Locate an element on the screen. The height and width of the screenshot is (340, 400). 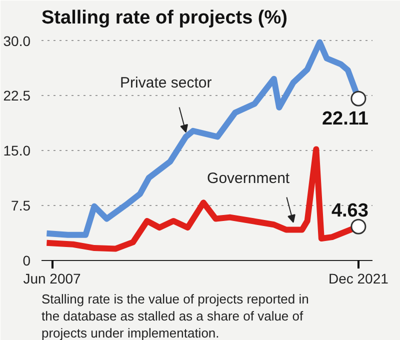
y-tick-label: 15.0 is located at coordinates (17, 150).